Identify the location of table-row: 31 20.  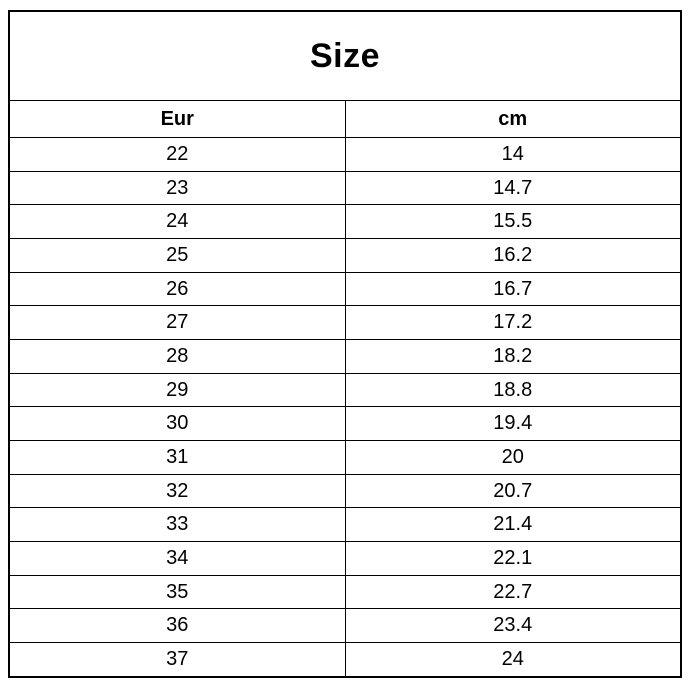
(345, 457).